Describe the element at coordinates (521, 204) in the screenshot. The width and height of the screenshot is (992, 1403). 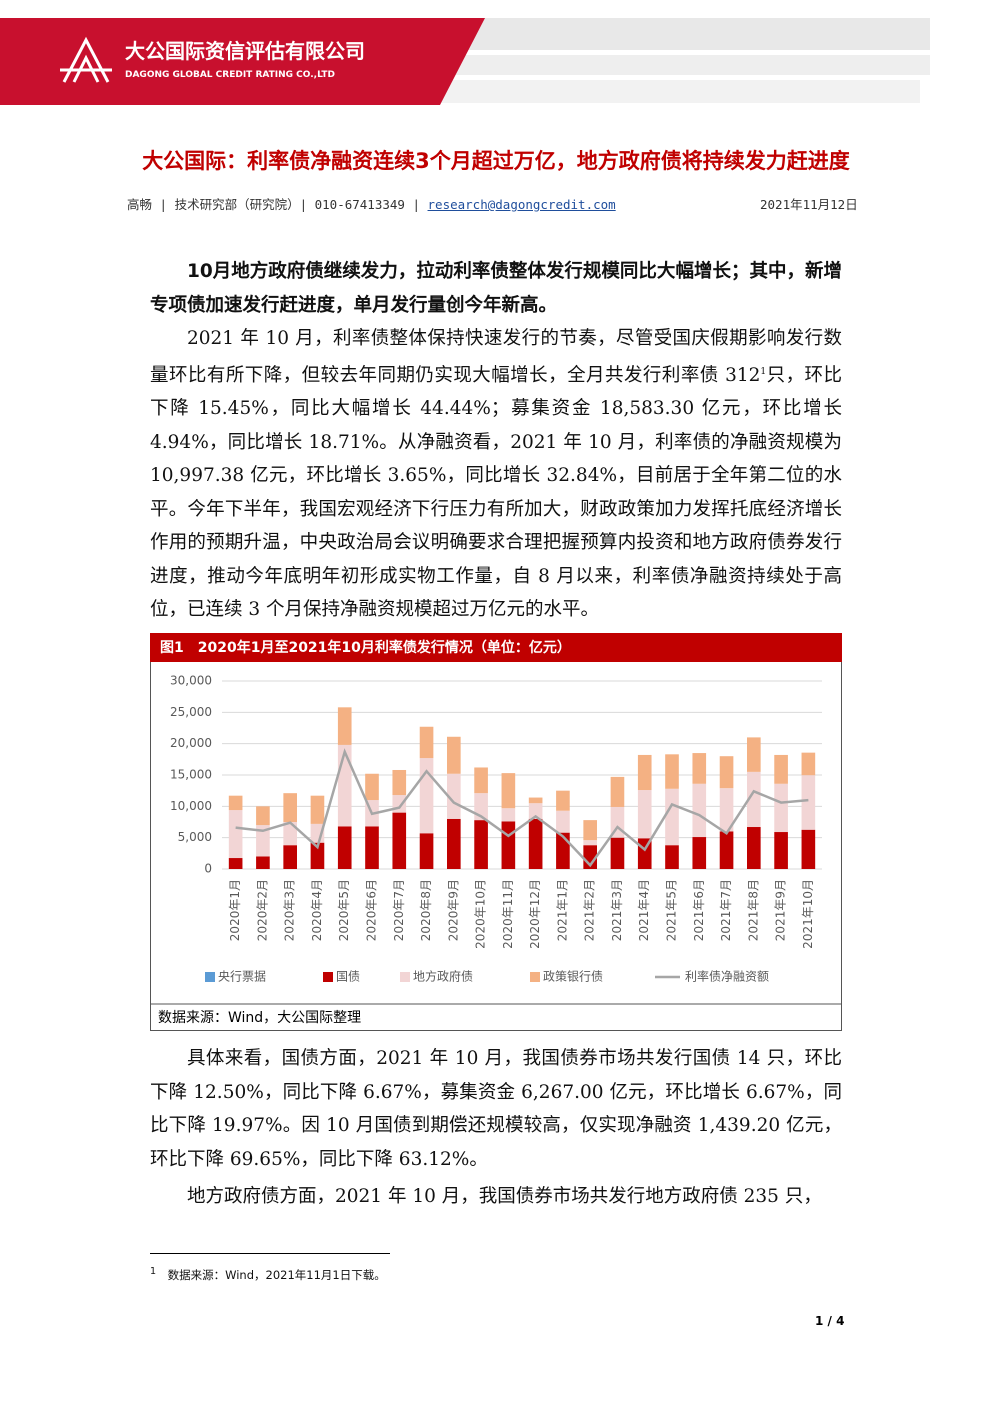
I see `email: research@dagongcredit.com` at that location.